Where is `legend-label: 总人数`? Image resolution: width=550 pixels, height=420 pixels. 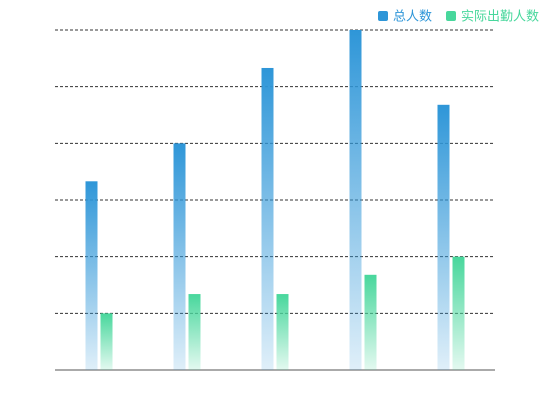
legend-label: 总人数 is located at coordinates (412, 17).